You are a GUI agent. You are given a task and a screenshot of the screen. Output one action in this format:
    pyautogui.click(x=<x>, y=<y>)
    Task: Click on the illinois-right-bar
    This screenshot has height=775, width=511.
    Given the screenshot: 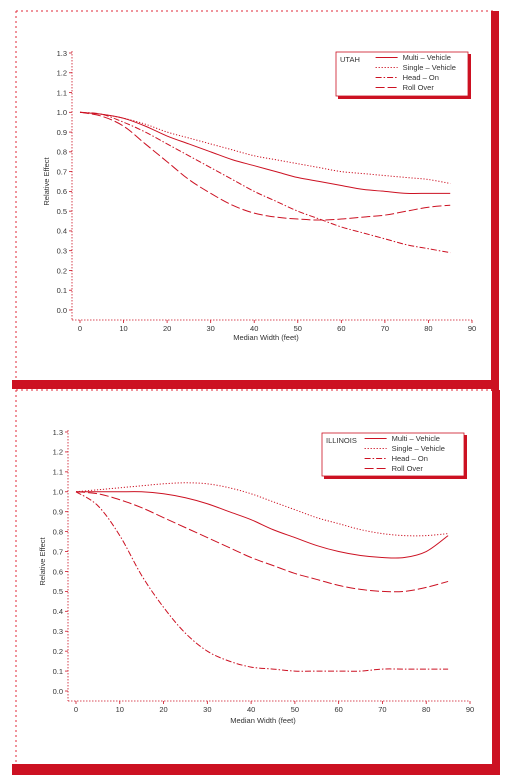 What is the action you would take?
    pyautogui.click(x=496, y=582)
    